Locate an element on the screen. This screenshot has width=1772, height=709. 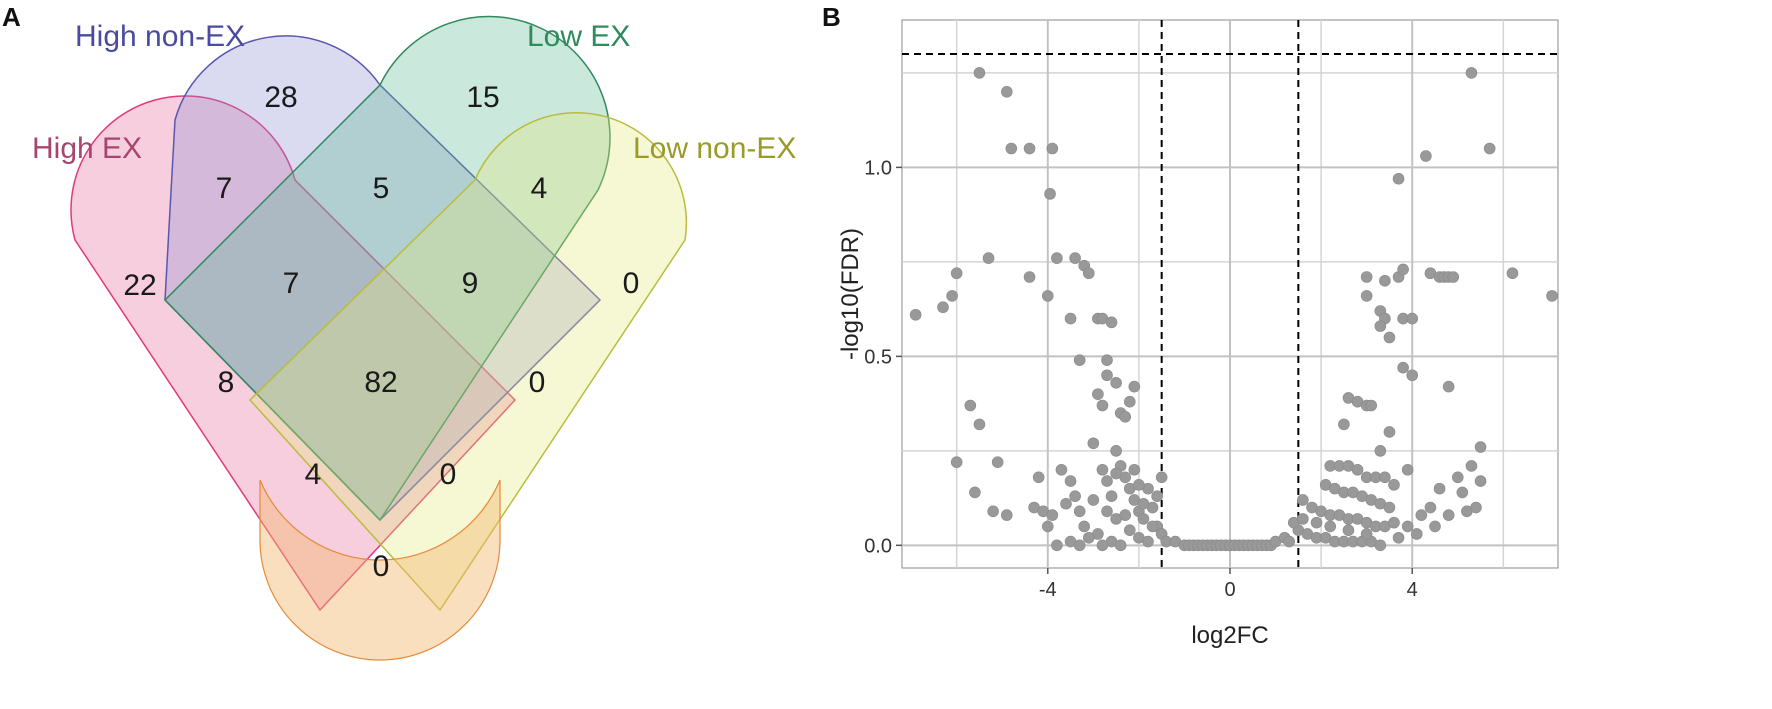
panel-label-b: B is located at coordinates (831, 17).